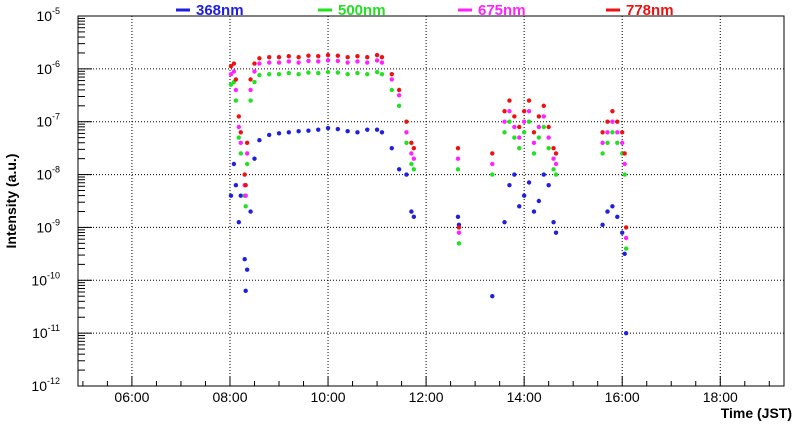  What do you see at coordinates (425, 10) in the screenshot?
I see `legend: 368nm 500nm 675nm 778nm` at bounding box center [425, 10].